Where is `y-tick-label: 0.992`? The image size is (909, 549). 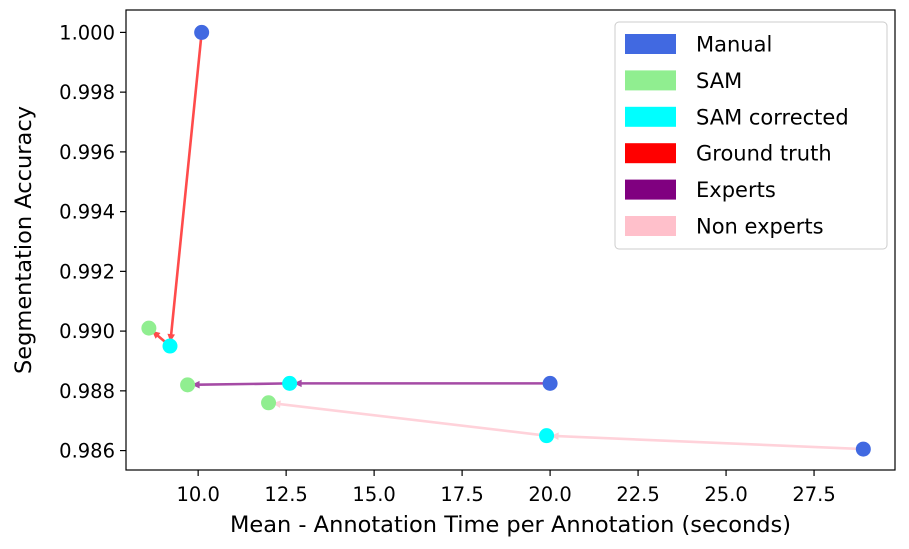
y-tick-label: 0.992 is located at coordinates (87, 271).